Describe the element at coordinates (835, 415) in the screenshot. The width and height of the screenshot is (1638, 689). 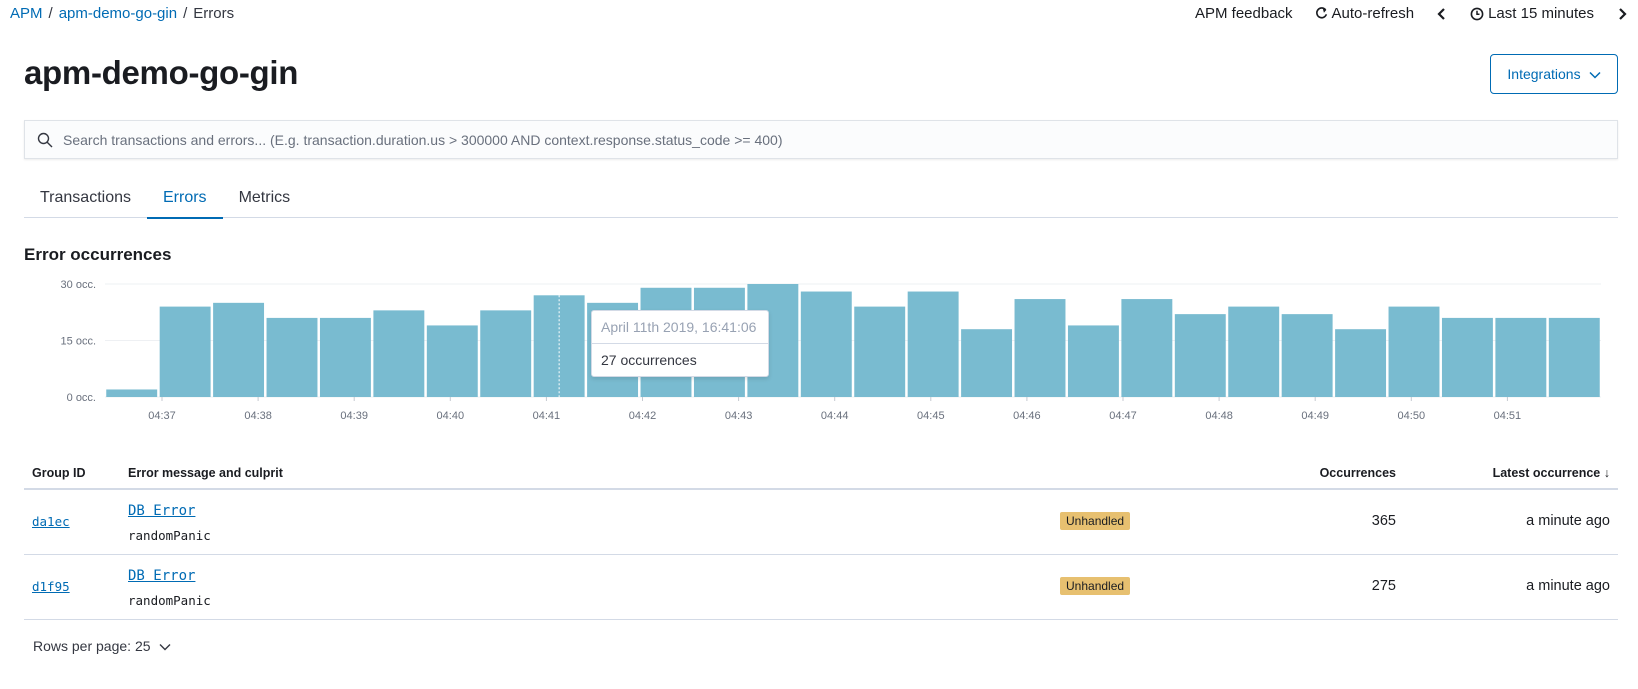
I see `x-tick-label: 04:44` at that location.